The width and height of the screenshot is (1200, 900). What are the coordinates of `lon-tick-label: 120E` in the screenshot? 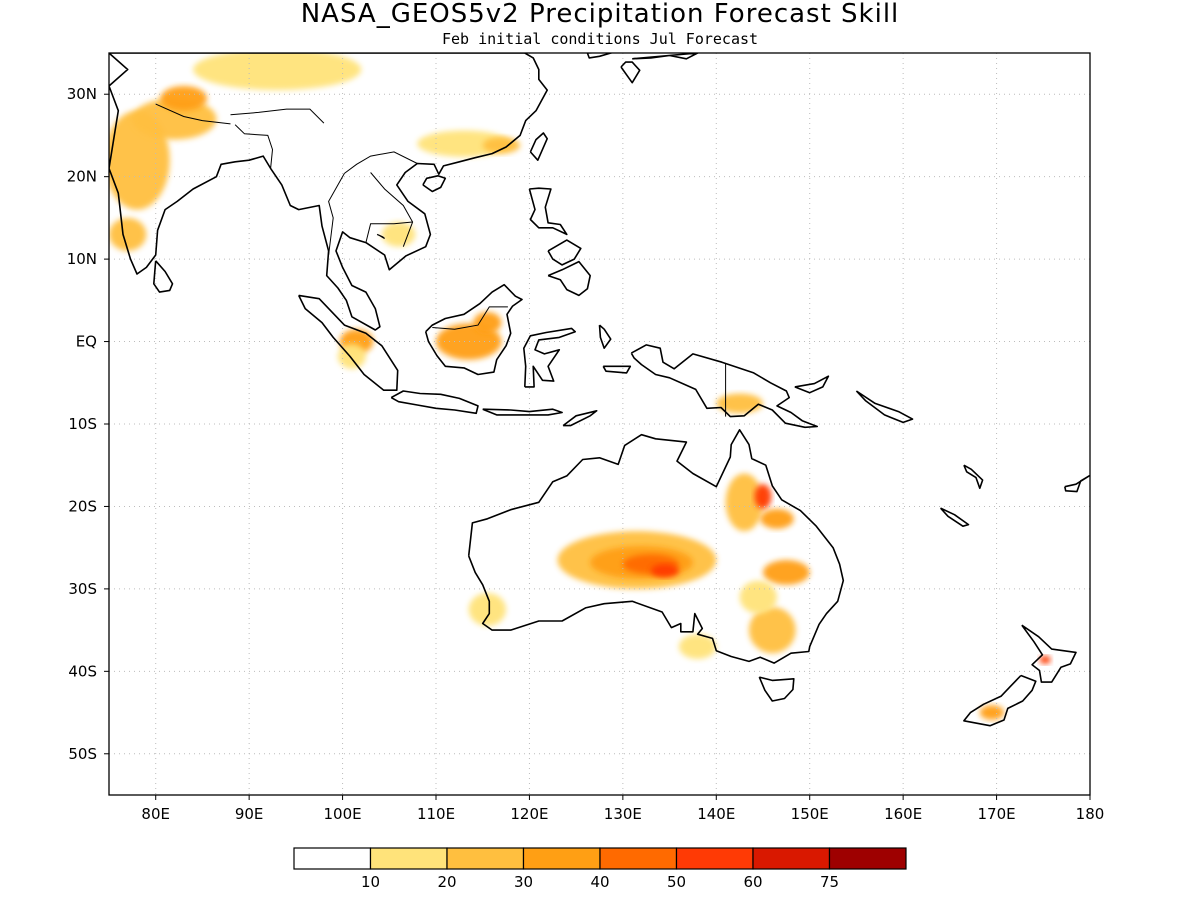 It's located at (529, 814).